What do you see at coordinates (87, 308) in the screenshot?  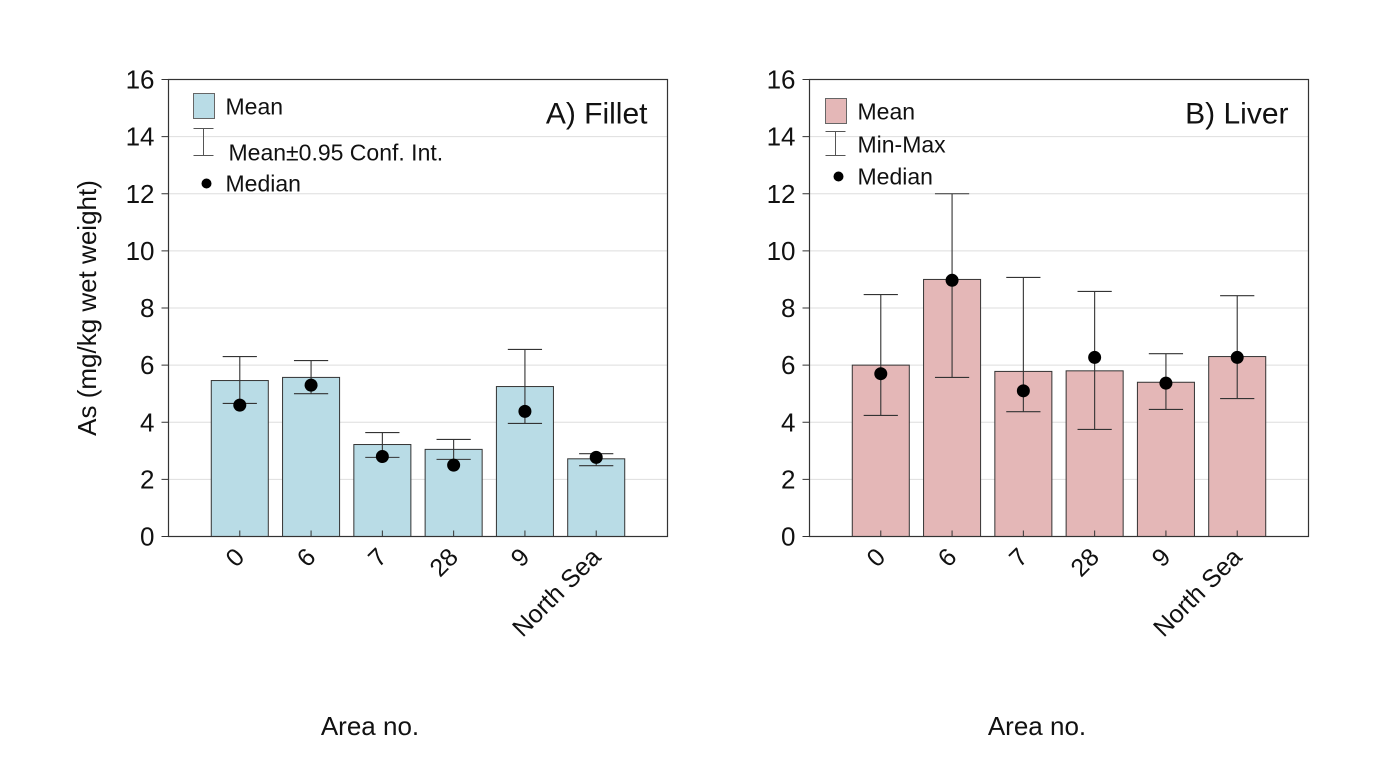 I see `y-axis-title: As (mg/kg wet weight)` at bounding box center [87, 308].